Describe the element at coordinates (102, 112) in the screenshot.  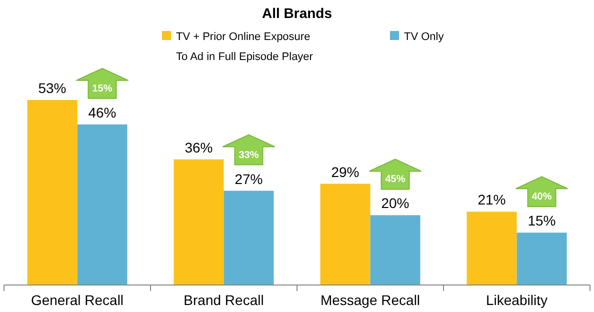
I see `data-label: 46%` at that location.